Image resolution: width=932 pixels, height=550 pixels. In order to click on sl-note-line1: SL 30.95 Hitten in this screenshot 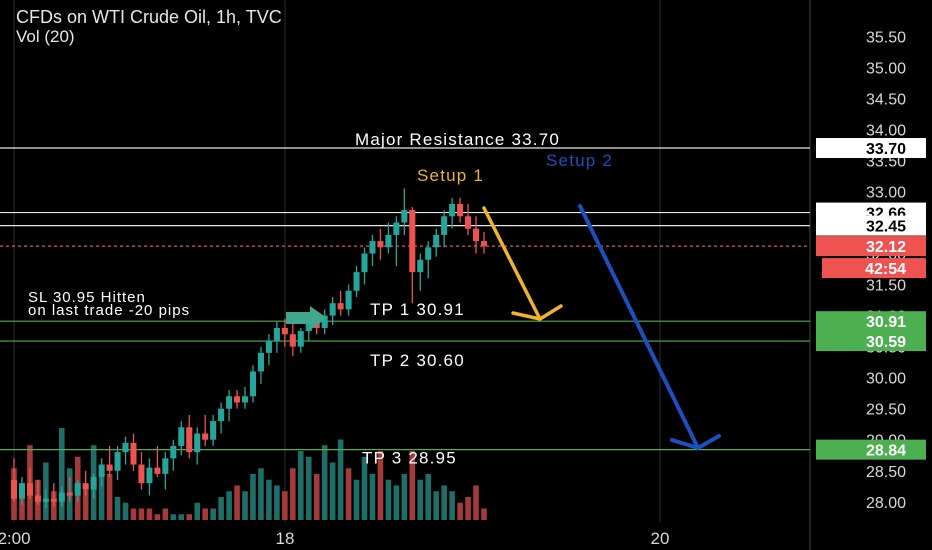, I will do `click(87, 297)`.